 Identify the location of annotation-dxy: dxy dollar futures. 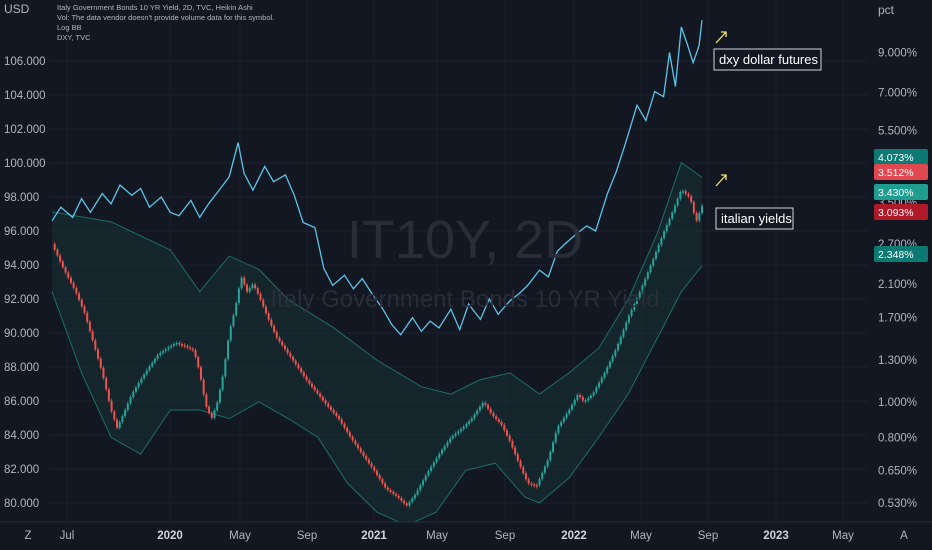
(767, 51).